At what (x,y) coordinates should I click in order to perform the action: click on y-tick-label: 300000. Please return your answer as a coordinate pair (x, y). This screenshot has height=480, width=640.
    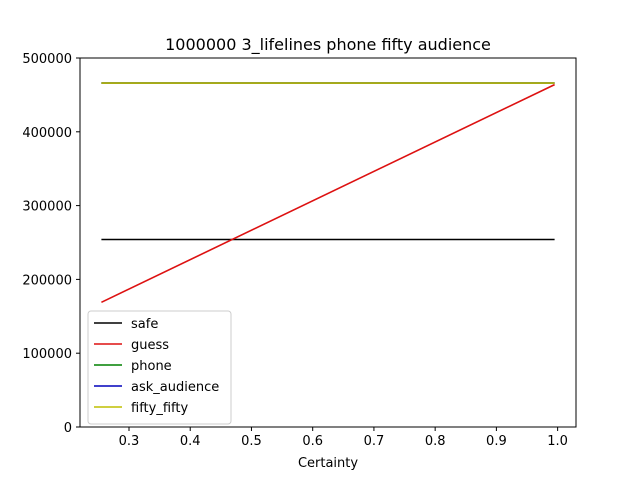
    Looking at the image, I should click on (47, 207).